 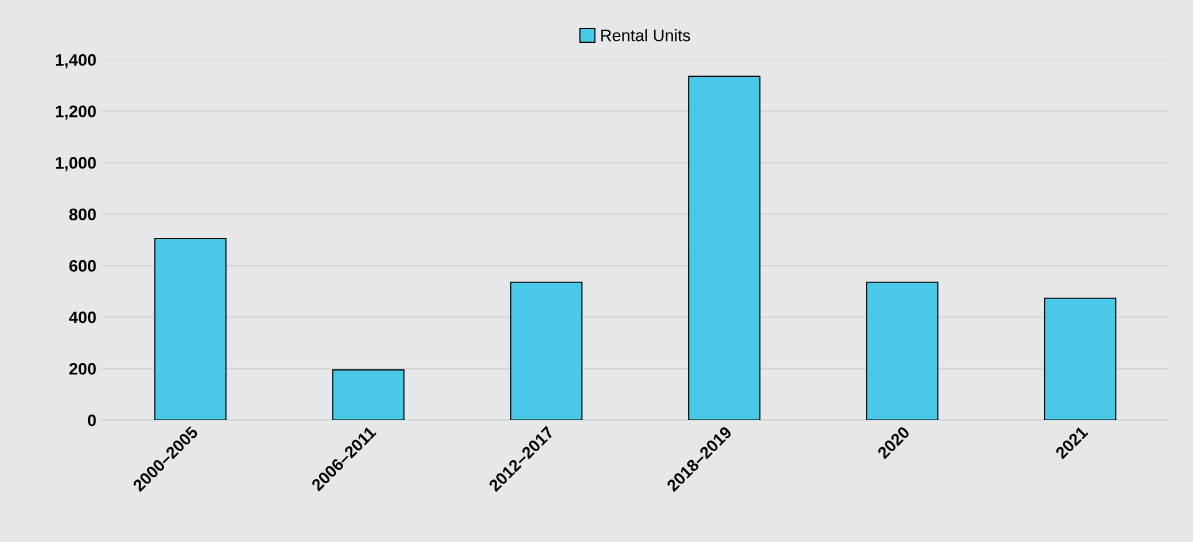 What do you see at coordinates (82, 317) in the screenshot?
I see `y-tick-label: 400` at bounding box center [82, 317].